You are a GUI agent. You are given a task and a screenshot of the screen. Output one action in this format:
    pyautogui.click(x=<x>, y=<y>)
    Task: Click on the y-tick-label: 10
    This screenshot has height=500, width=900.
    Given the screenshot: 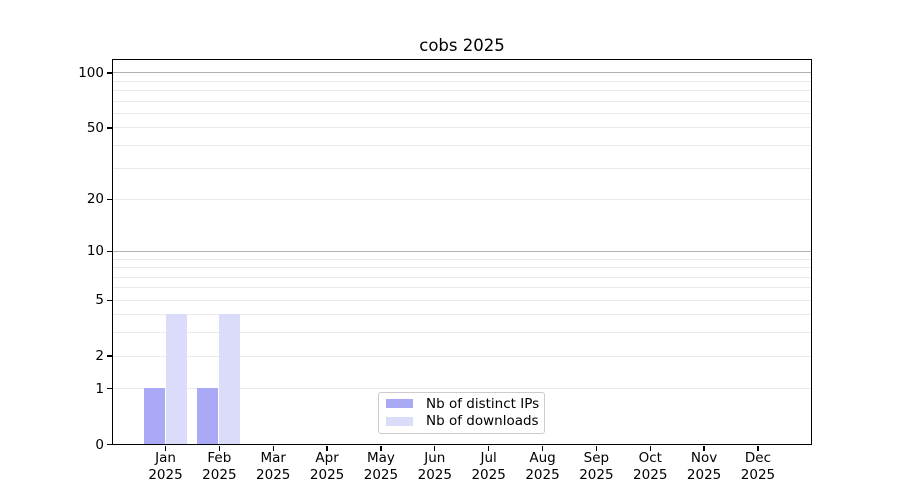 What is the action you would take?
    pyautogui.click(x=95, y=251)
    